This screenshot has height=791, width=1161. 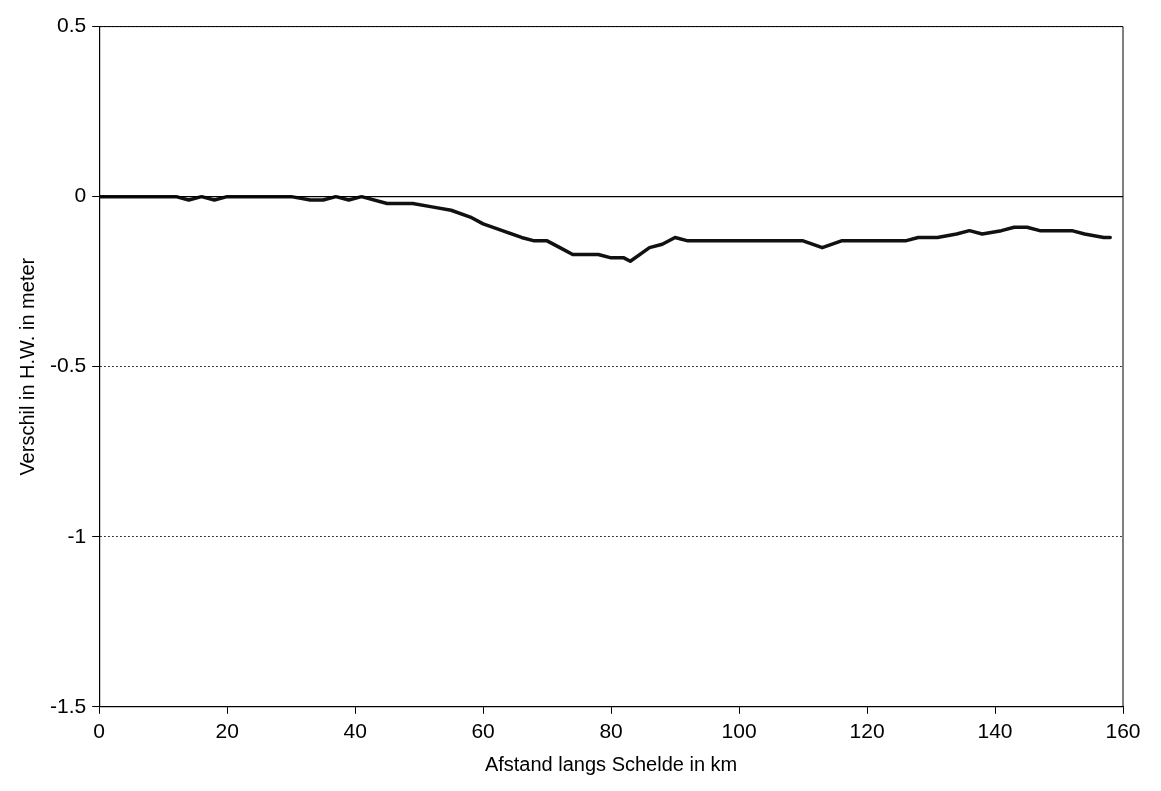 I want to click on y-tick-label: 0.5, so click(x=71, y=25).